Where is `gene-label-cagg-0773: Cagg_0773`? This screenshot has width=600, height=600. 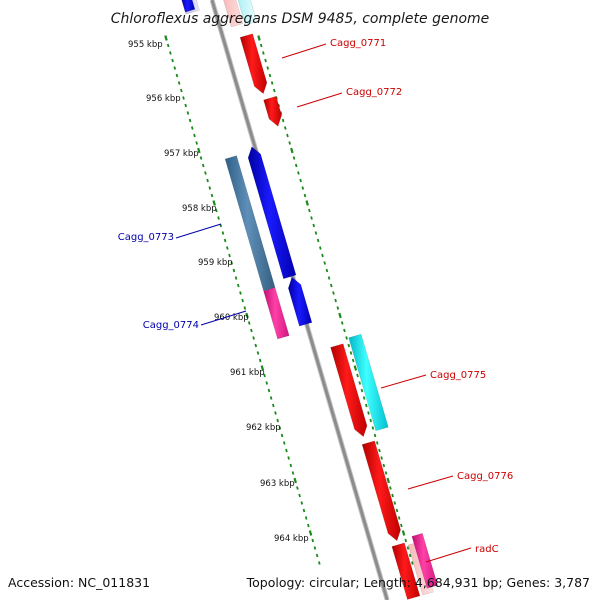
gene-label-cagg-0773: Cagg_0773 is located at coordinates (146, 237).